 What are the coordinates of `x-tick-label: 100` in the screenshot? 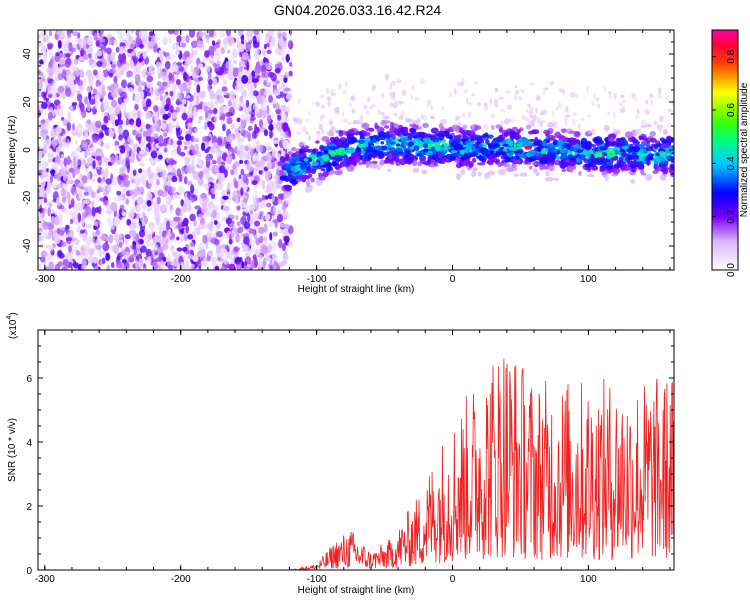 It's located at (588, 579).